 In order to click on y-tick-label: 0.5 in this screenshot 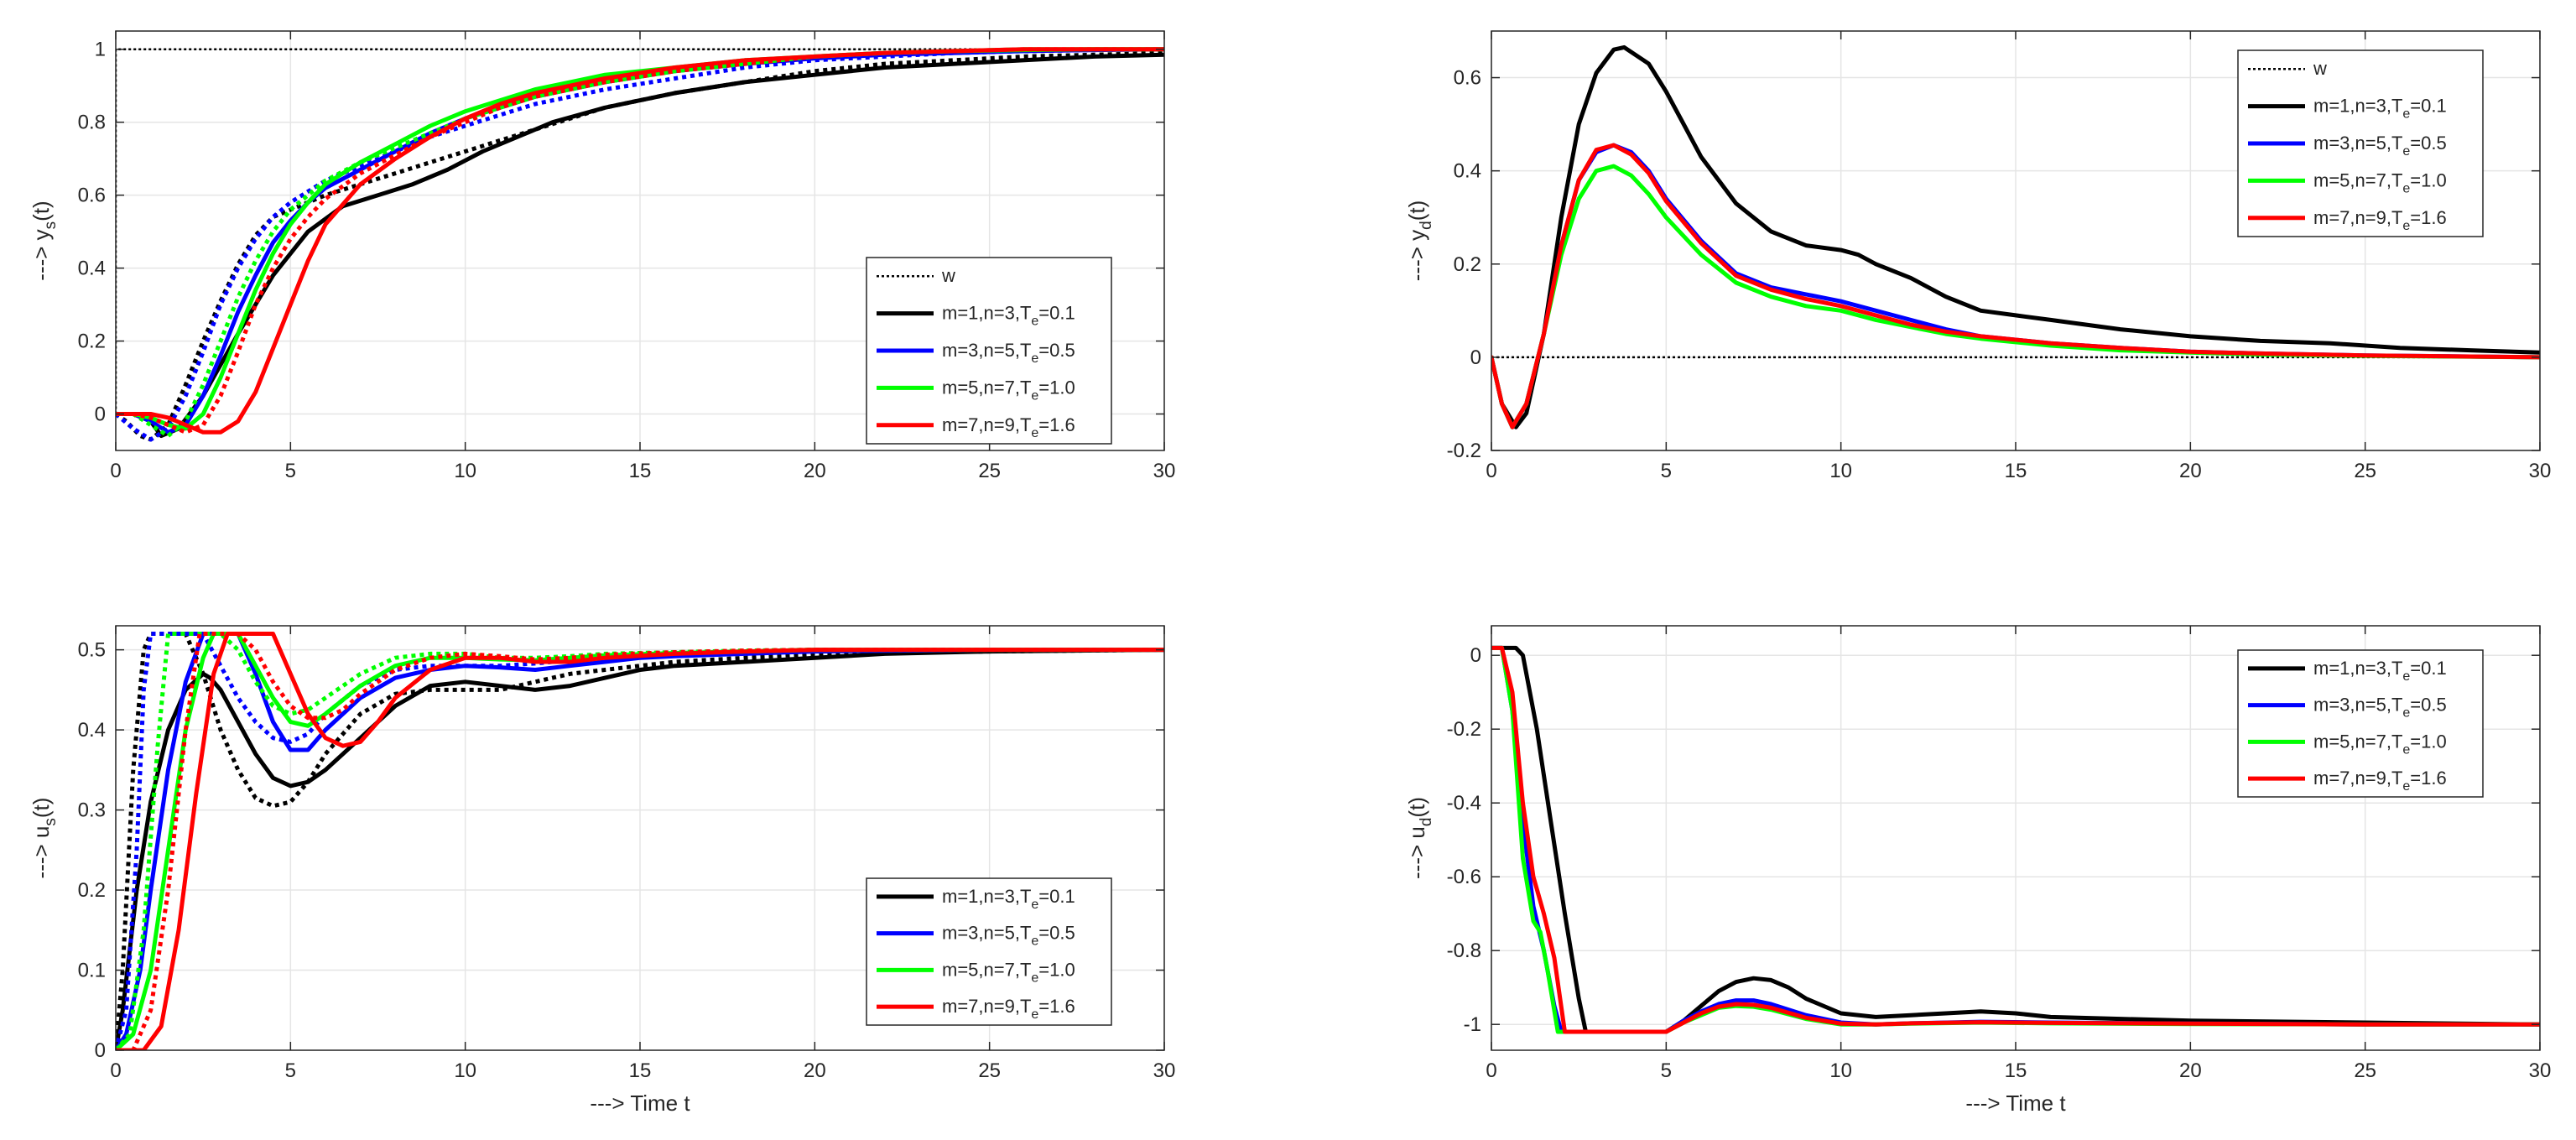, I will do `click(92, 650)`.